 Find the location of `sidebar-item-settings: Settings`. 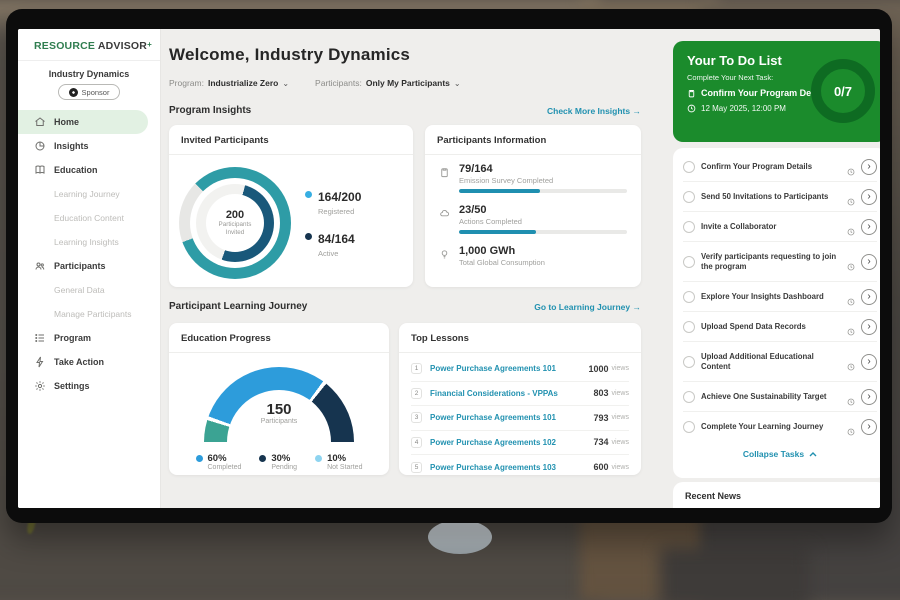

sidebar-item-settings: Settings is located at coordinates (89, 386).